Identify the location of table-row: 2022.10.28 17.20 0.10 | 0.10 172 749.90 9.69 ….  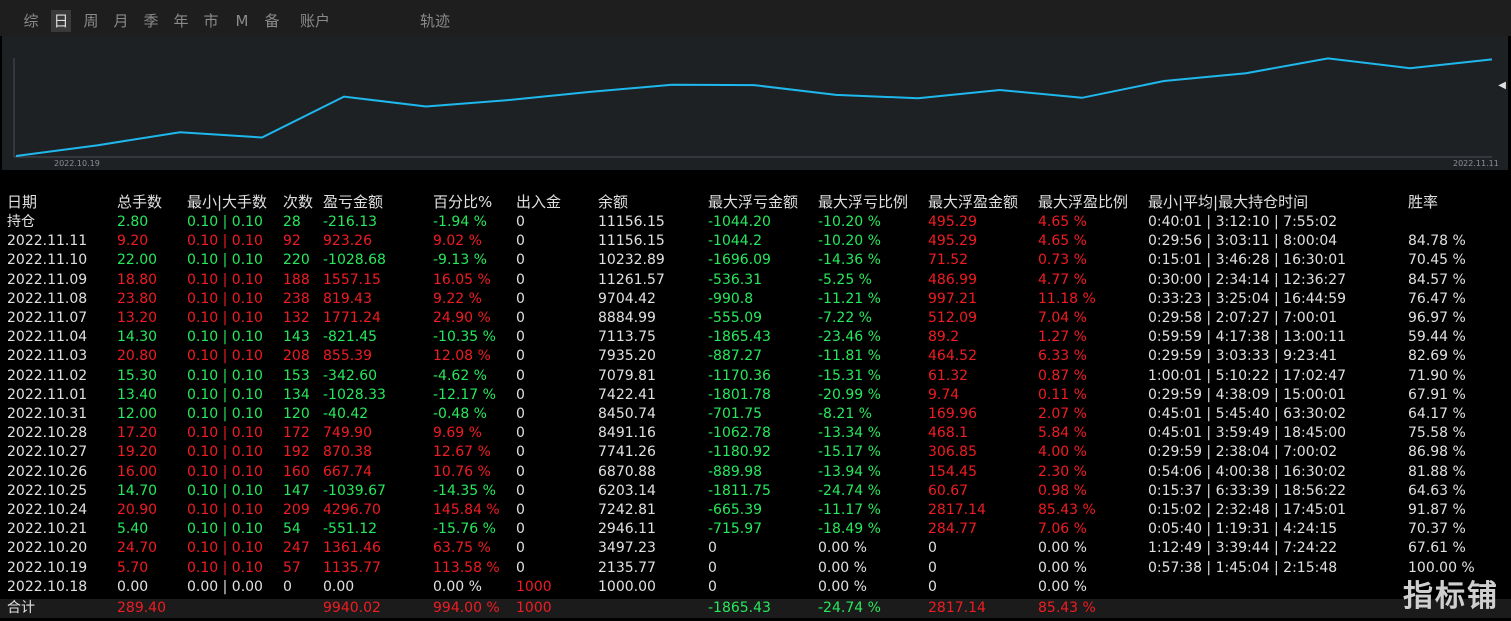
(755, 433).